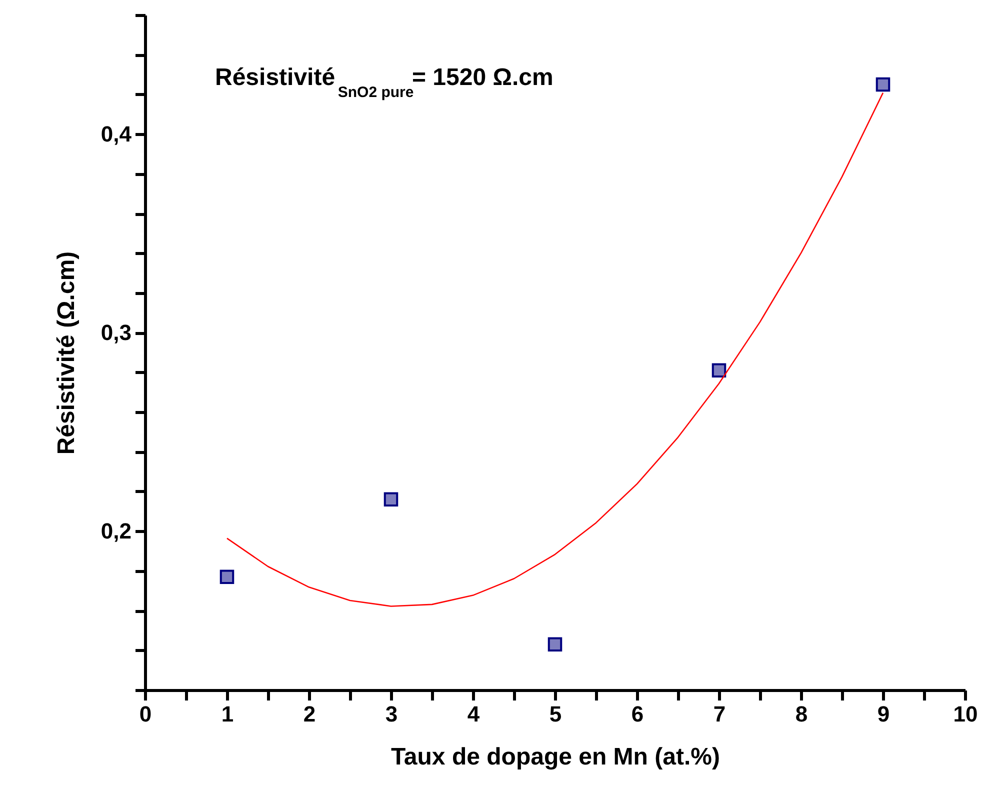 The height and width of the screenshot is (809, 981). I want to click on x-axis-title: Taux de dopage en Mn (at.%), so click(555, 757).